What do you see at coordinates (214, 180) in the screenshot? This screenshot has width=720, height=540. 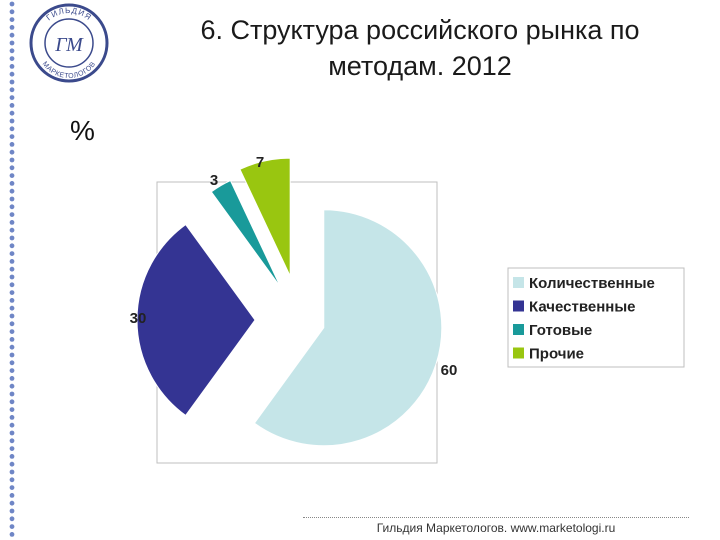 I see `data-label-3: 3` at bounding box center [214, 180].